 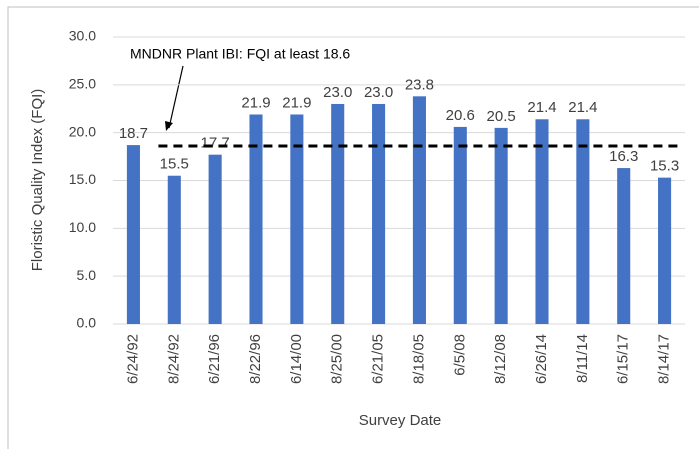 I want to click on x-tick-label: 8/22/96, so click(x=255, y=359).